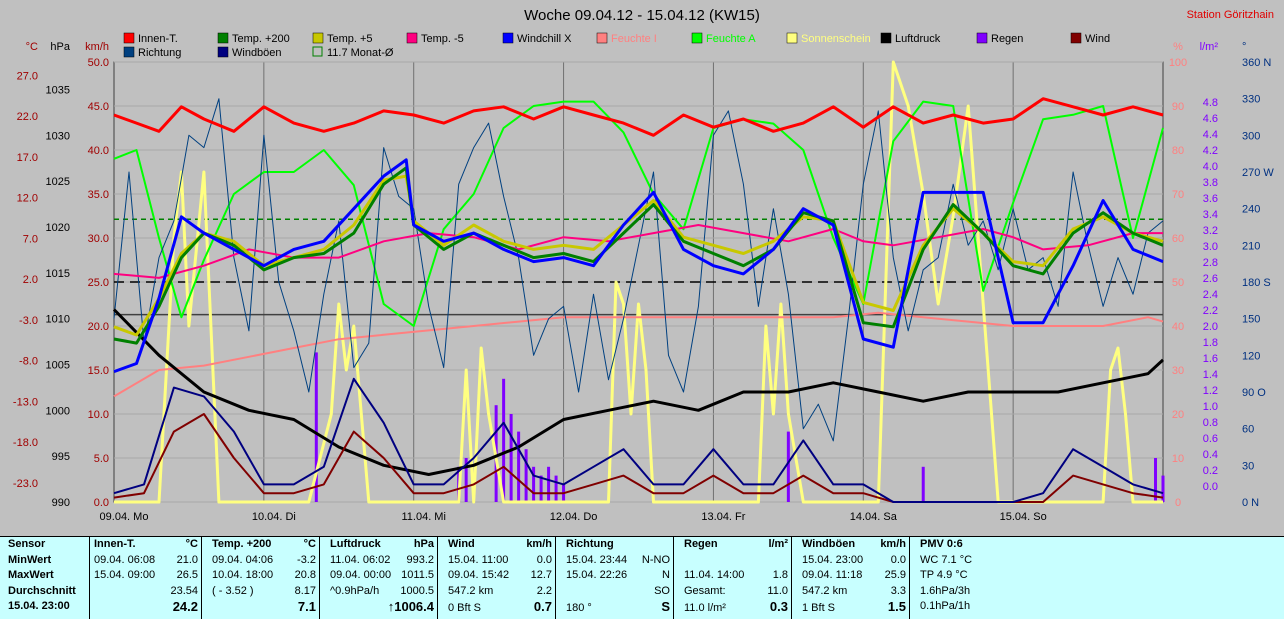  Describe the element at coordinates (243, 559) in the screenshot. I see `temp200-min-time: 09.04. 04:06` at that location.